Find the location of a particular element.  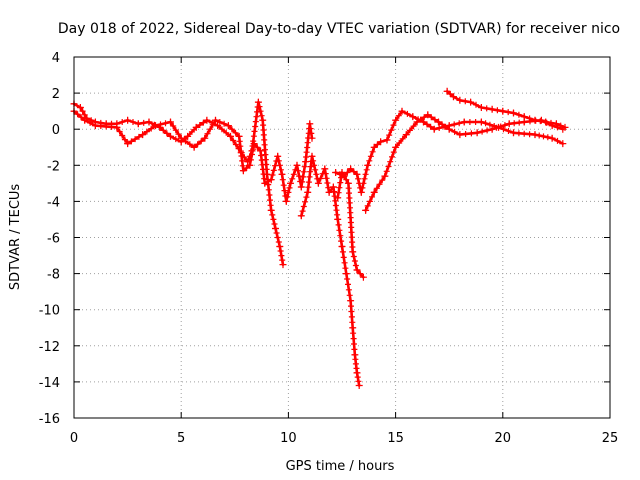

y-tick-label: -12 is located at coordinates (49, 347).